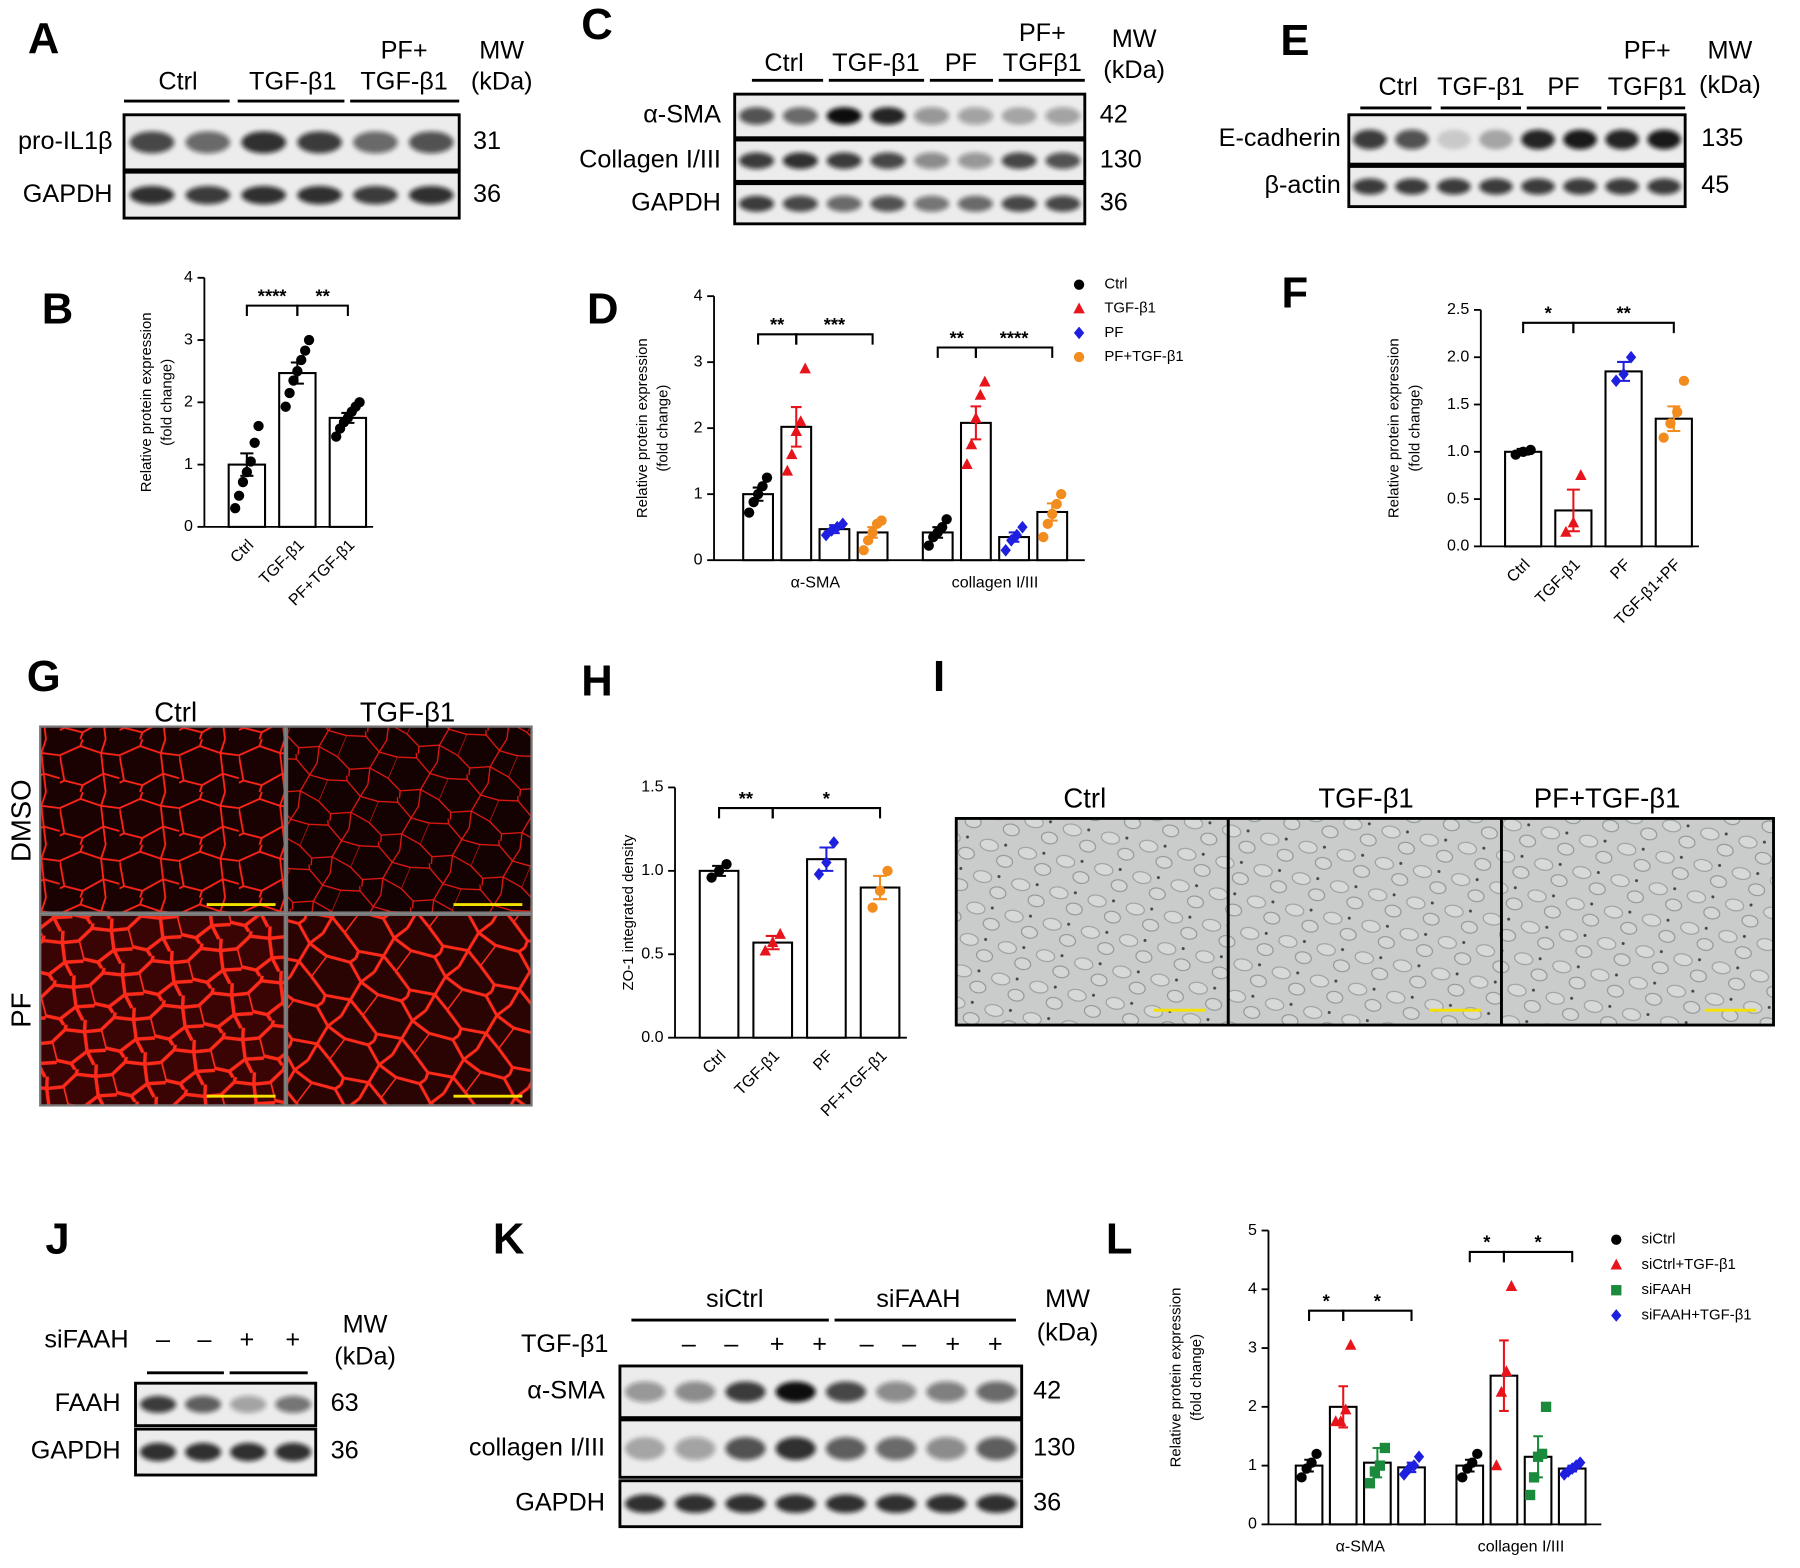 This screenshot has width=1800, height=1568. Describe the element at coordinates (1303, 185) in the screenshot. I see `protein-label: β-actin` at that location.